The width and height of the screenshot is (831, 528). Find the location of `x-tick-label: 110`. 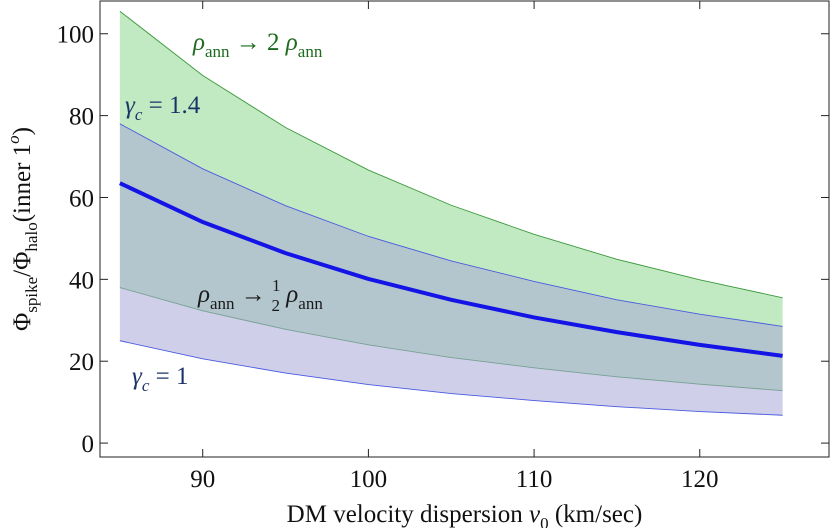

x-tick-label: 110 is located at coordinates (534, 479).